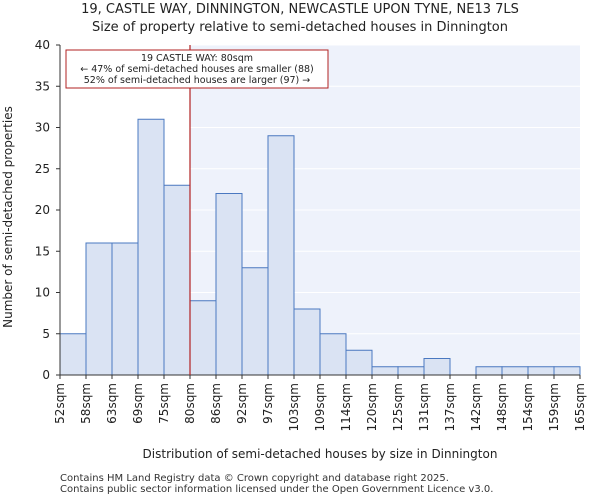 The image size is (600, 500). Describe the element at coordinates (242, 403) in the screenshot. I see `x-tick-label: 92sqm` at that location.